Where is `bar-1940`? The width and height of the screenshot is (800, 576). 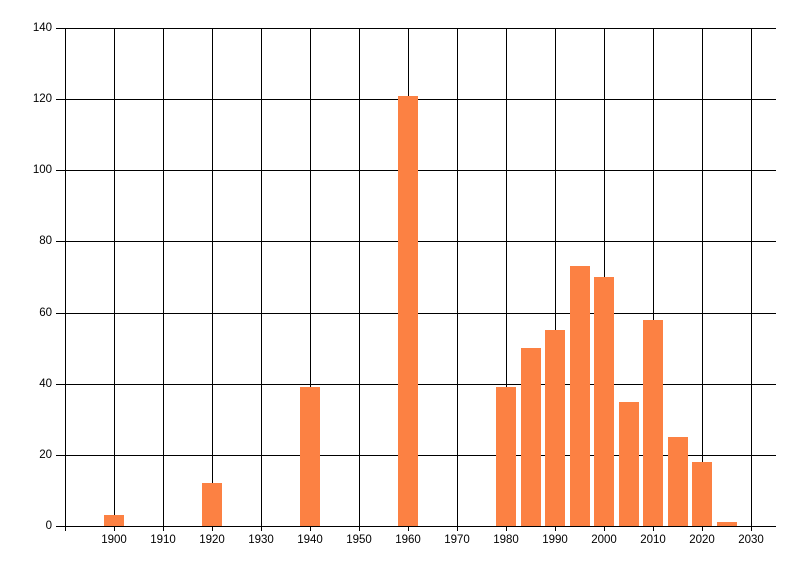
bar-1940 is located at coordinates (310, 456).